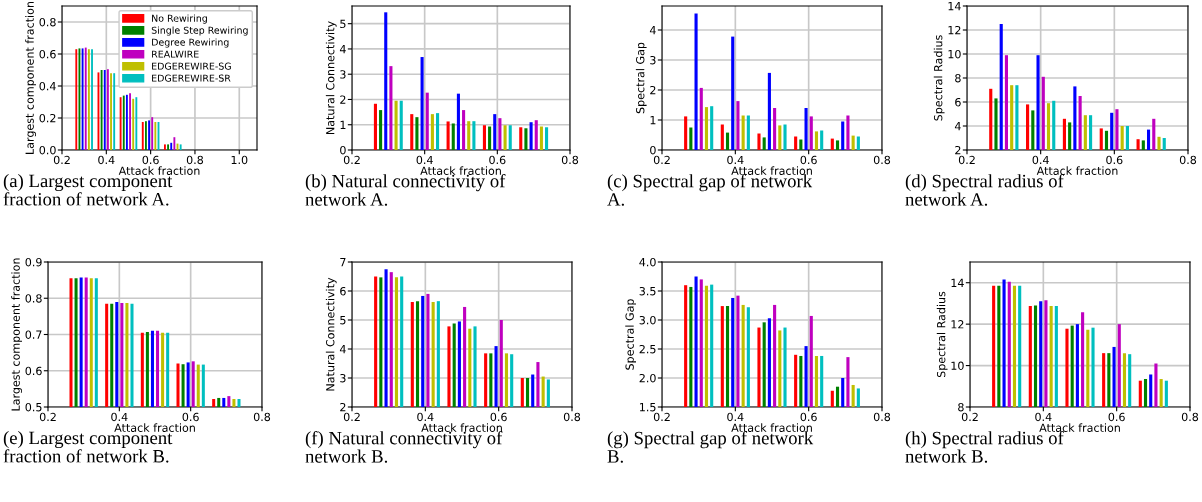  Describe the element at coordinates (331, 334) in the screenshot. I see `y-axis-title: Natural Connectivity` at that location.